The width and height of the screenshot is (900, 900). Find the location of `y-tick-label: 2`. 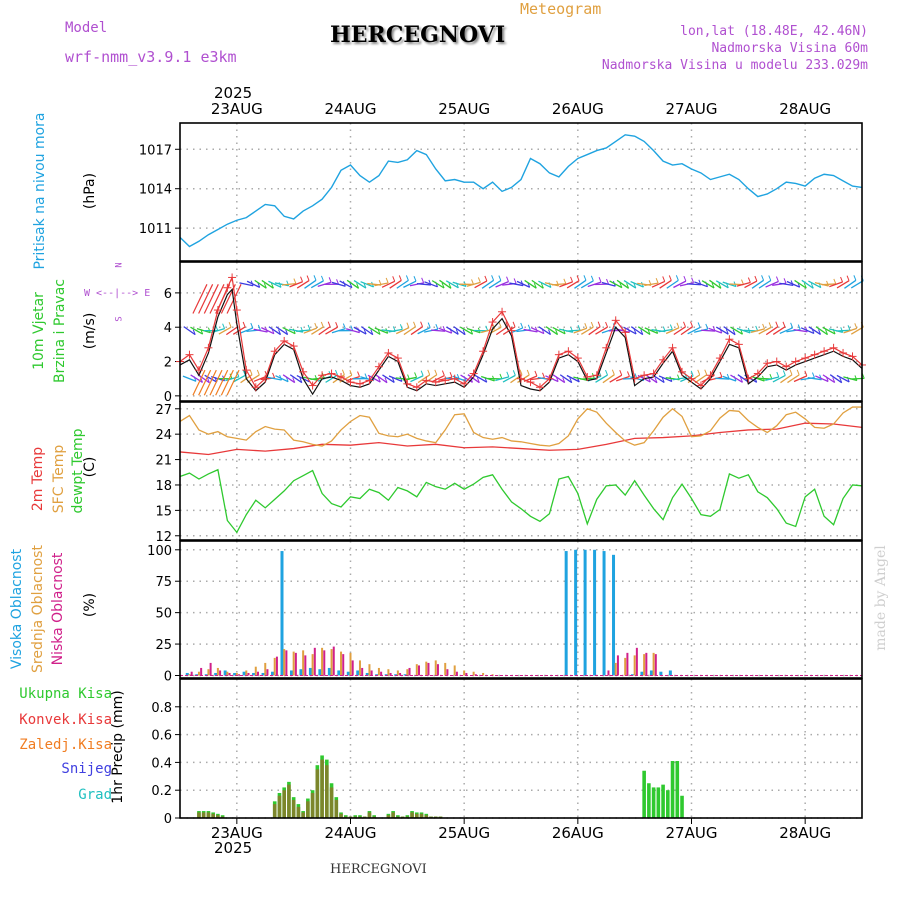

y-tick-label: 2 is located at coordinates (168, 363).